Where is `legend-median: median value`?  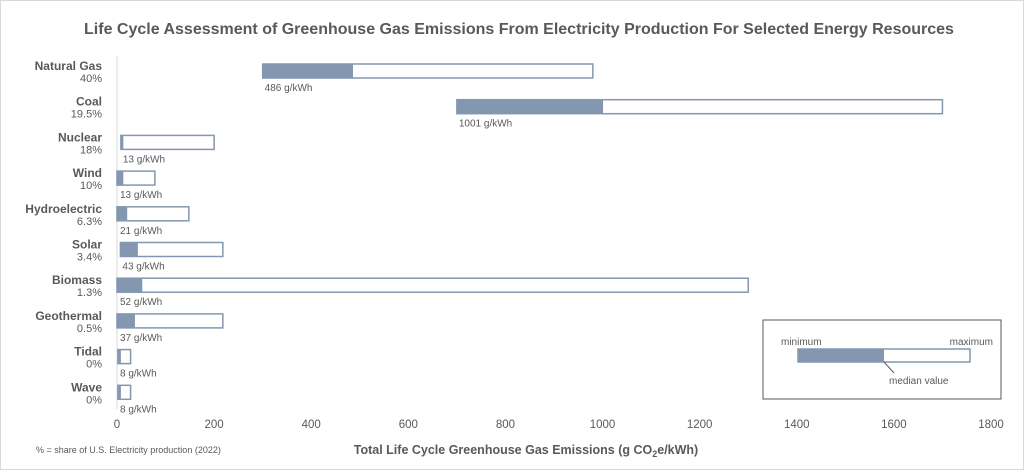
legend-median: median value is located at coordinates (919, 381).